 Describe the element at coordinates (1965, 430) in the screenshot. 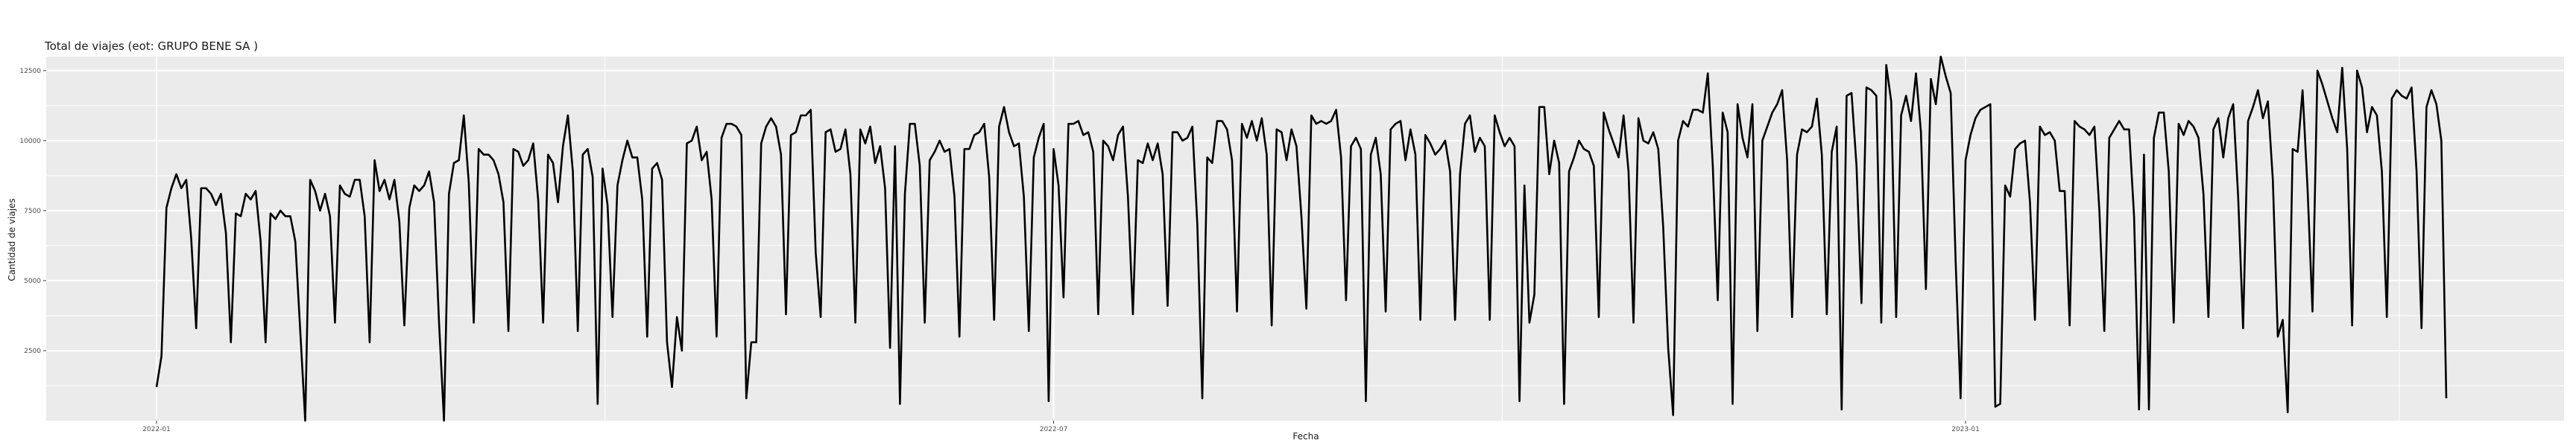

I see `x-tick-label: 2023-01` at that location.